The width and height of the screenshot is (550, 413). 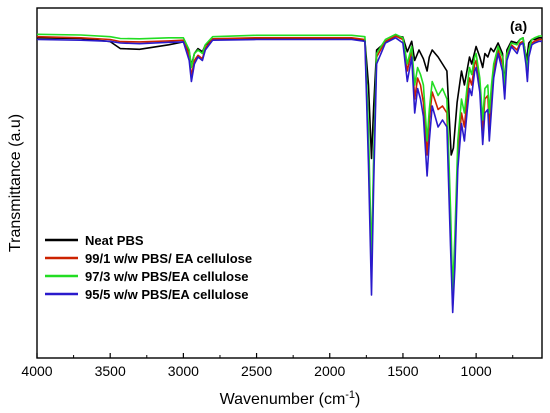 I want to click on x-tick-label: 1500, so click(x=402, y=371).